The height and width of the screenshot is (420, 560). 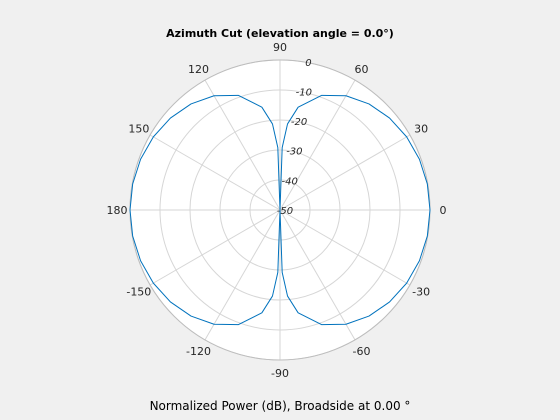 What do you see at coordinates (198, 351) in the screenshot?
I see `angle-tick-label-8: -120` at bounding box center [198, 351].